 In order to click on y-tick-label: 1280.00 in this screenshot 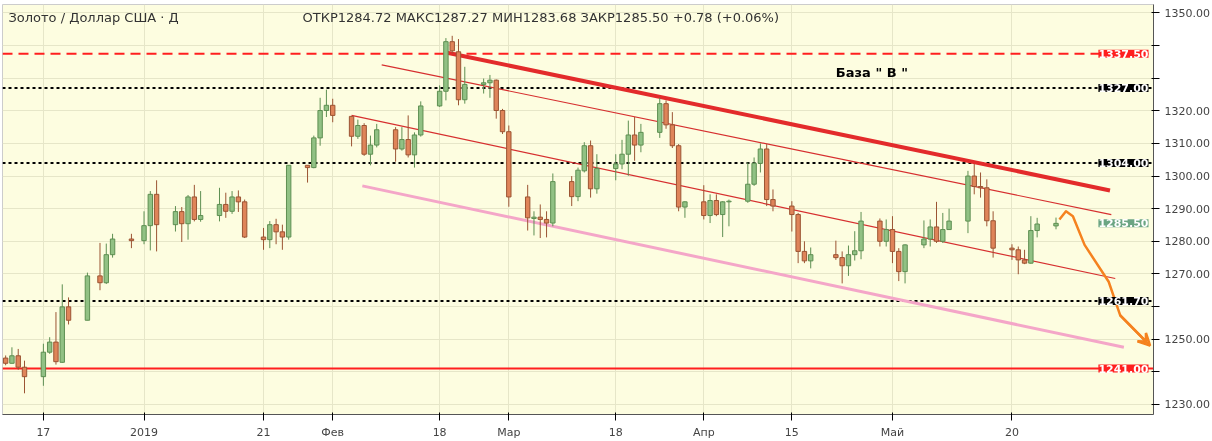, I will do `click(1187, 242)`.